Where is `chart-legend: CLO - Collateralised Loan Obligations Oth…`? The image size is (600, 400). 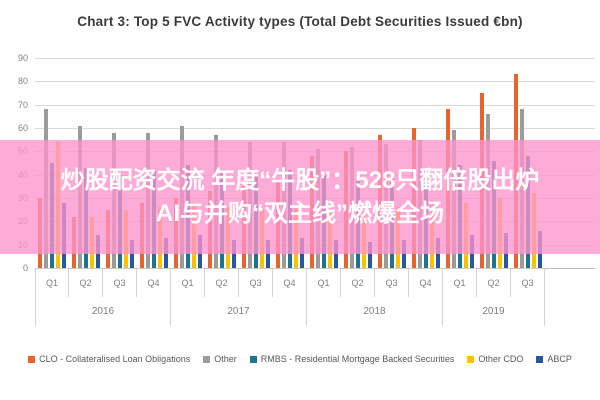
chart-legend: CLO - Collateralised Loan Obligations Oth… is located at coordinates (300, 359).